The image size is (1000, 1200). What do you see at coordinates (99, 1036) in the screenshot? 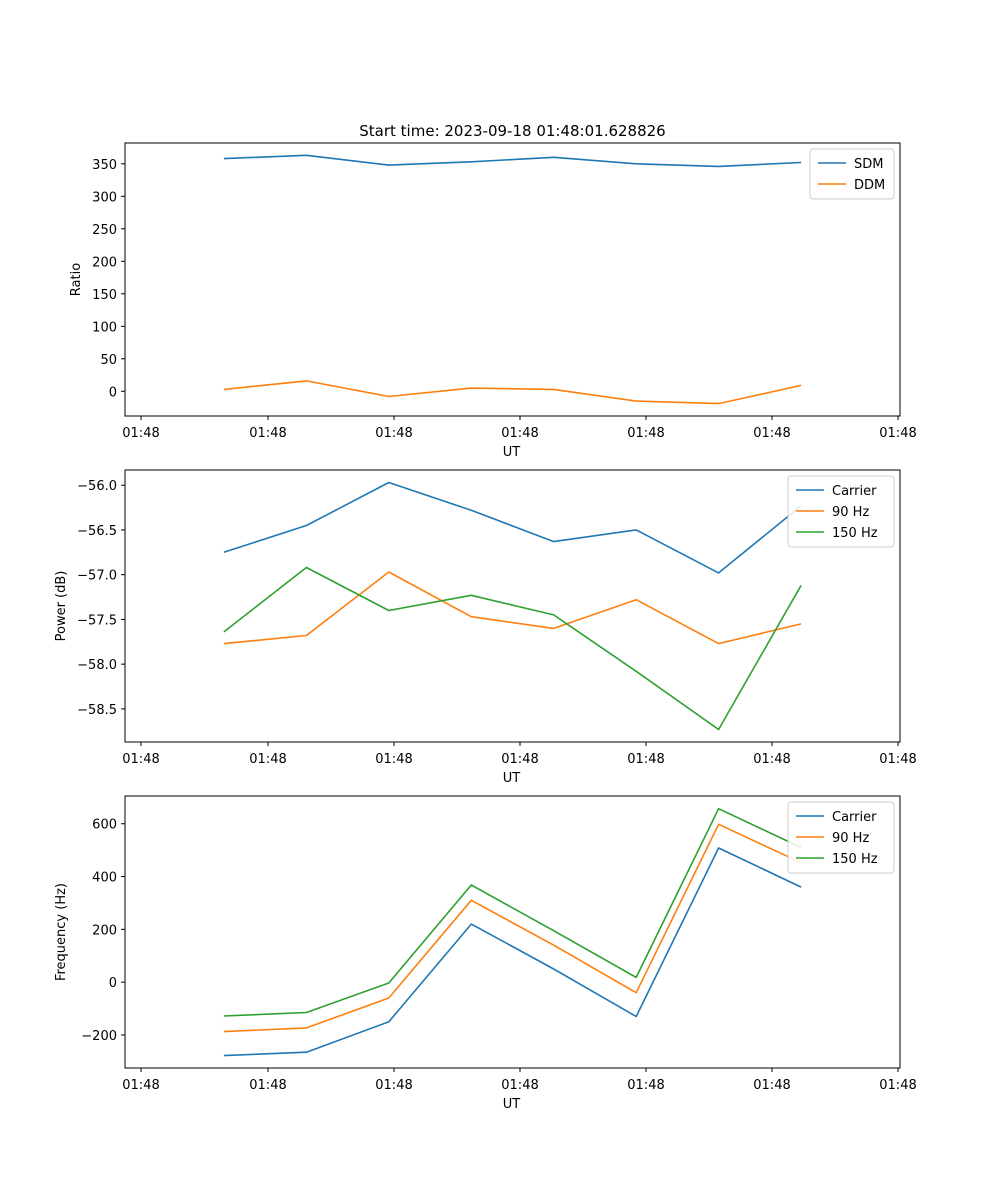
I see `y-tick-label: −200` at bounding box center [99, 1036].